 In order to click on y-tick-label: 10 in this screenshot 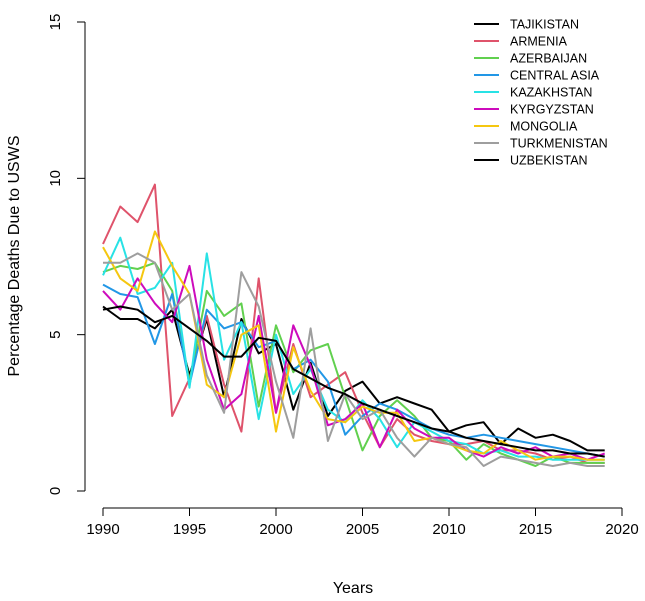, I will do `click(55, 178)`.